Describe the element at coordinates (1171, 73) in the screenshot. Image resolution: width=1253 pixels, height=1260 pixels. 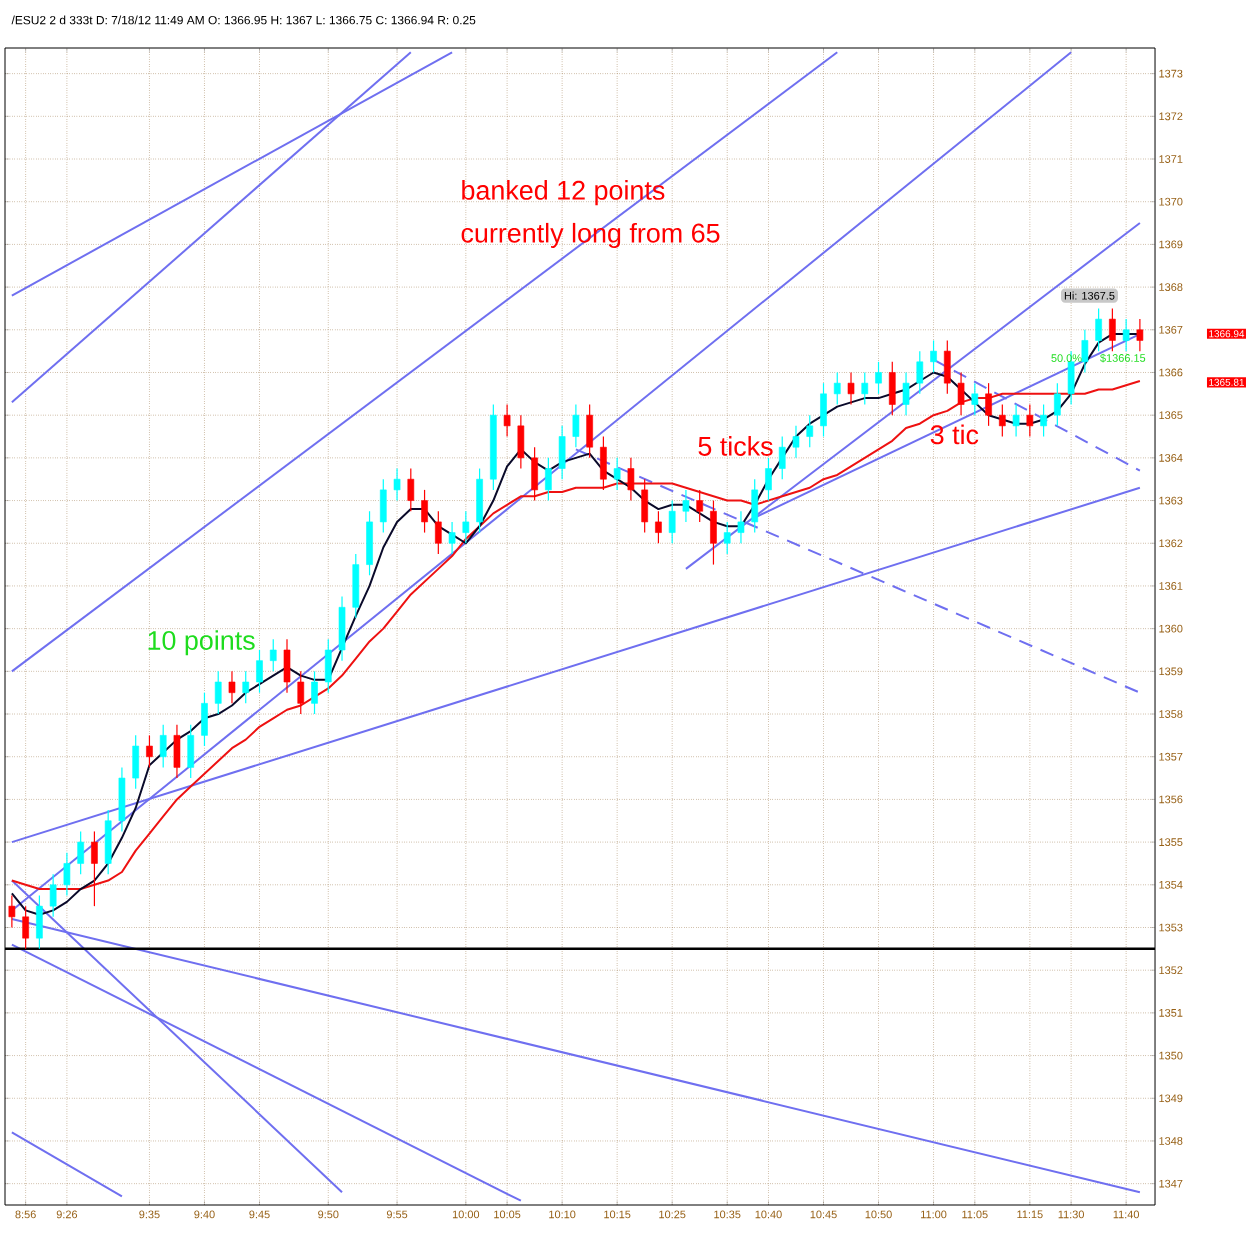
I see `y-tick-label: 1373` at that location.